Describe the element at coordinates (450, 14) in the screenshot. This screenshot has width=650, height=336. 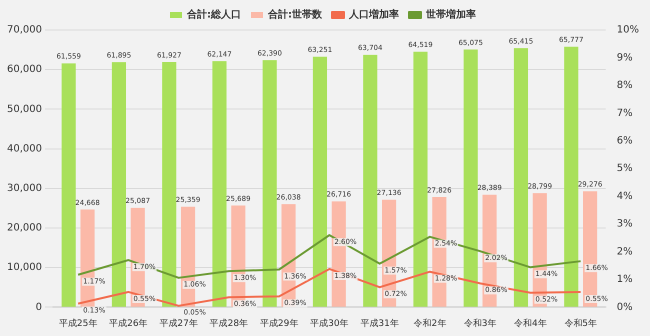
I see `legend-label: 世帯増加率` at that location.